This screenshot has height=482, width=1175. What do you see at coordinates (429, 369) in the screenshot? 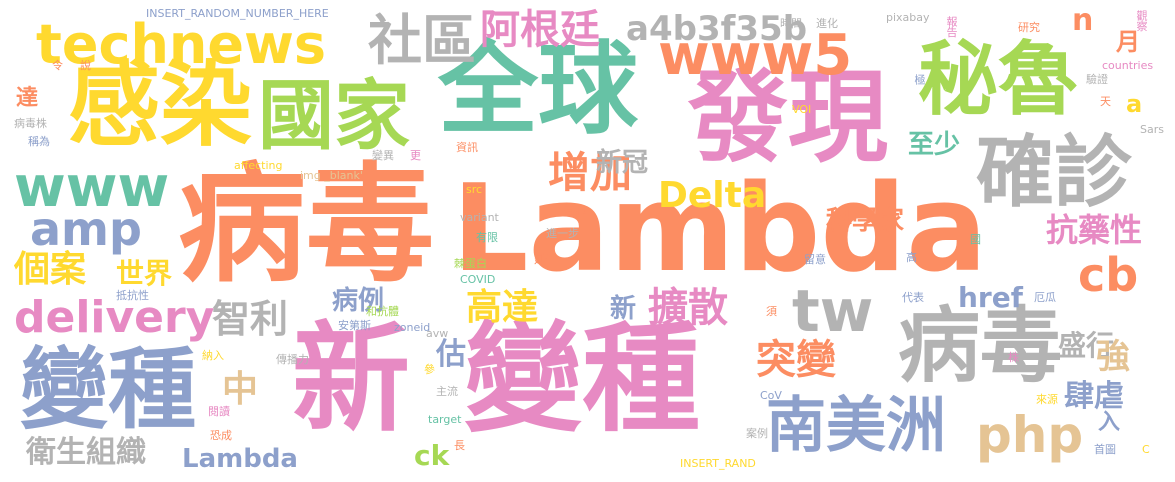
I see `word: 參` at bounding box center [429, 369].